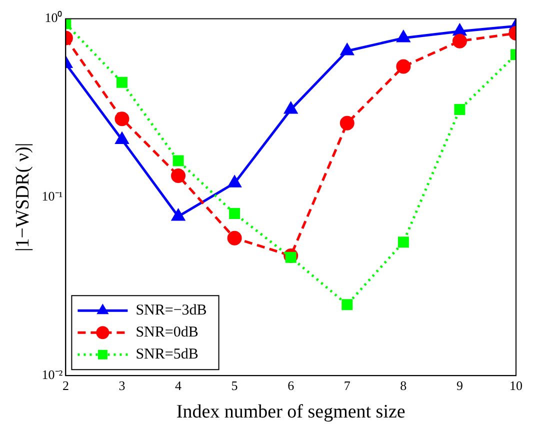  What do you see at coordinates (65, 385) in the screenshot?
I see `x-tick-label: 2` at bounding box center [65, 385].